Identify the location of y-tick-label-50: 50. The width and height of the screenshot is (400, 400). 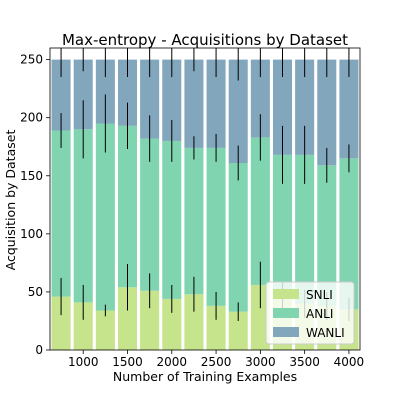
(35, 292).